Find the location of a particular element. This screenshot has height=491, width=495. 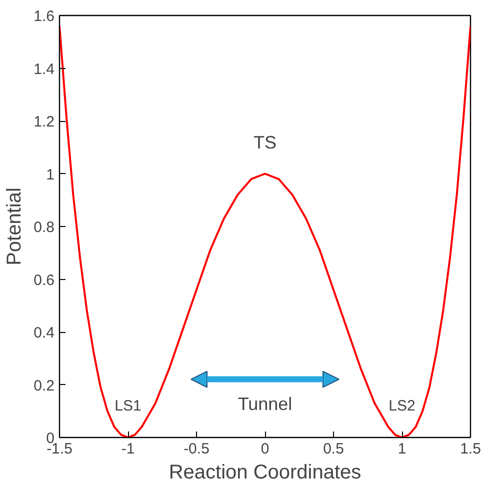

annotation: TS is located at coordinates (265, 142).